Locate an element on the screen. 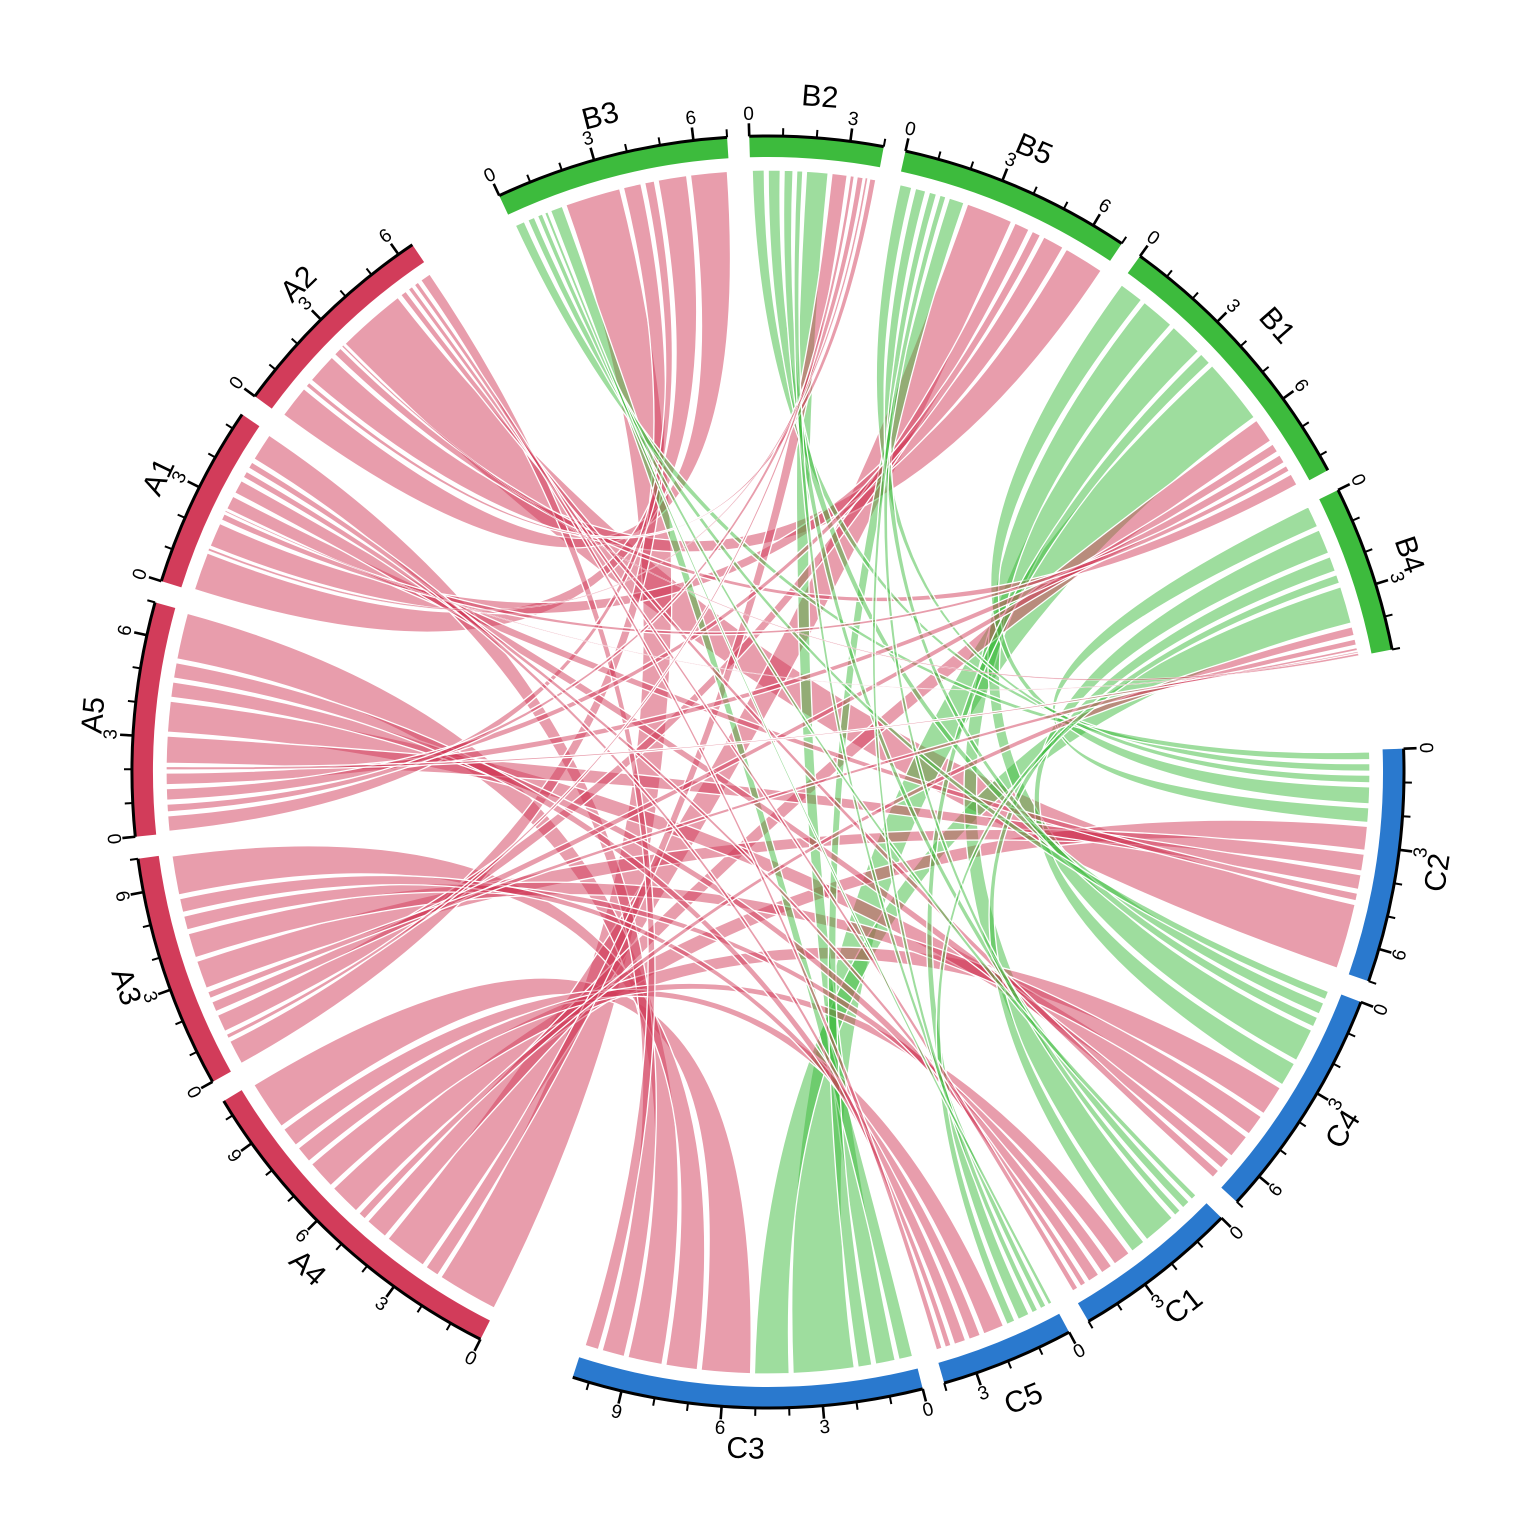  sector-label-A1: A1 is located at coordinates (159, 476).